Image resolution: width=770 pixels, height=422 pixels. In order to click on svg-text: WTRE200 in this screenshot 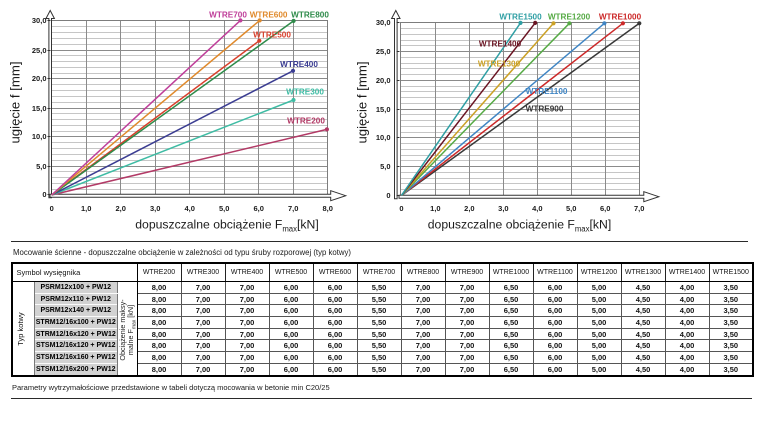, I will do `click(306, 121)`.